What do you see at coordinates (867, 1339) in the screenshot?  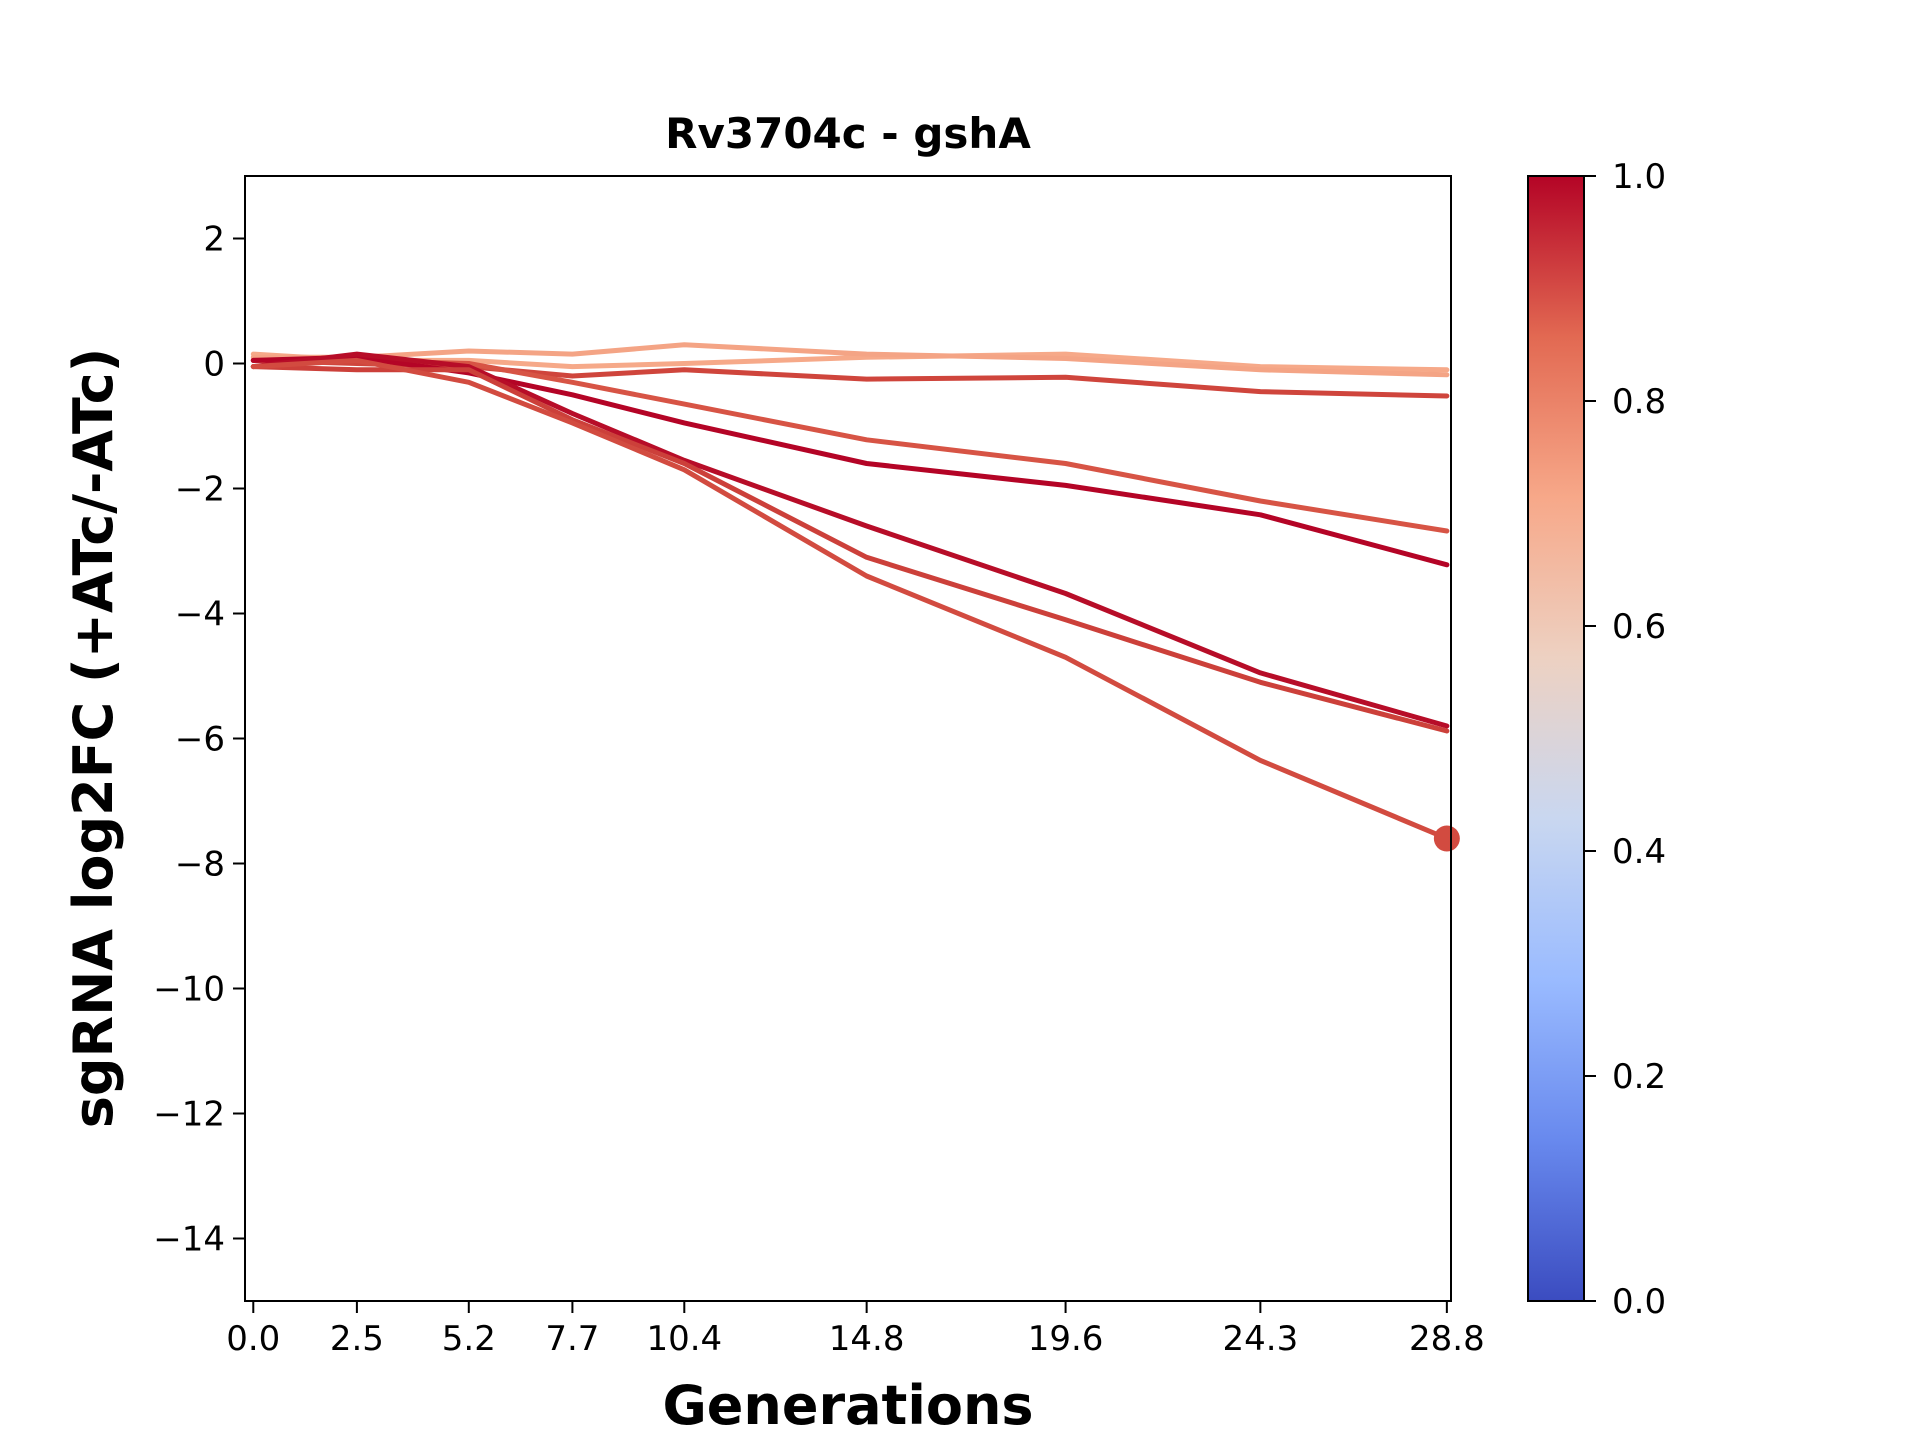 I see `x-tick-label: 14.8` at bounding box center [867, 1339].